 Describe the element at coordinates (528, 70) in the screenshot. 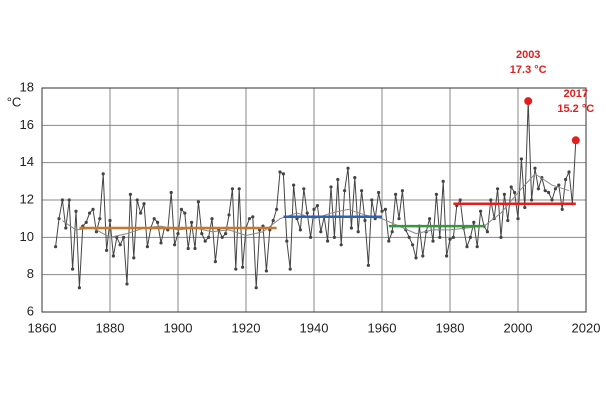

I see `annotation-value: 17.3 °C` at that location.